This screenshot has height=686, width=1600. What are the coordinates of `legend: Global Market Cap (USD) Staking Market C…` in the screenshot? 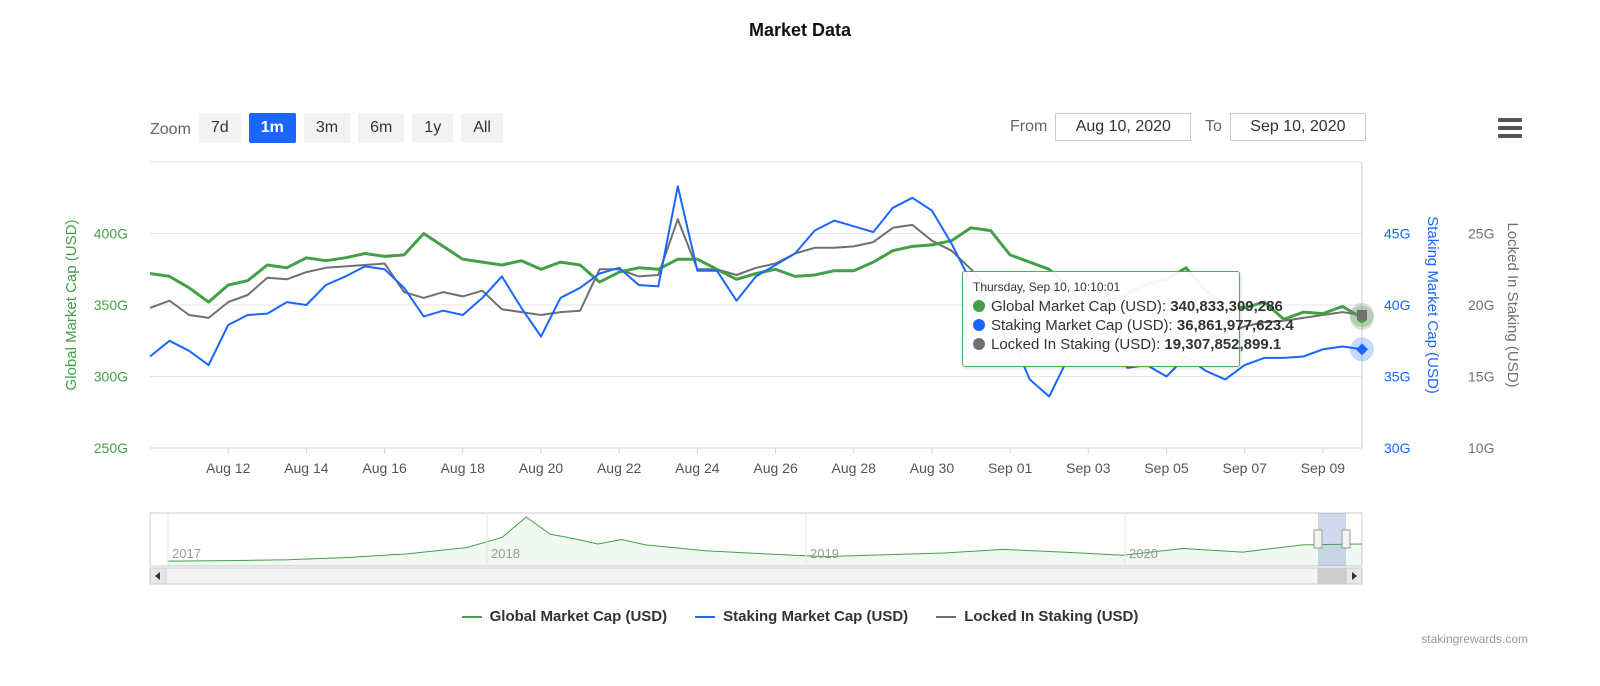 It's located at (800, 616).